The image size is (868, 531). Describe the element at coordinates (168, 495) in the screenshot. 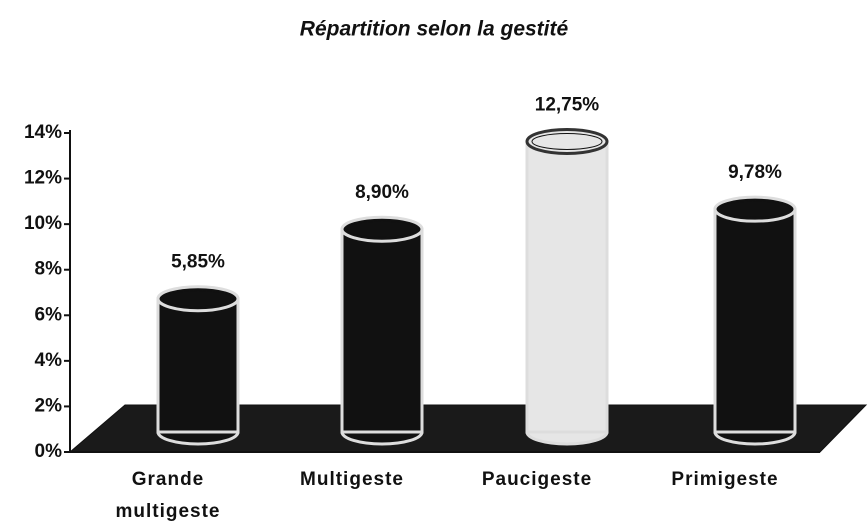

I see `x-tick-label: Grande multigeste` at that location.